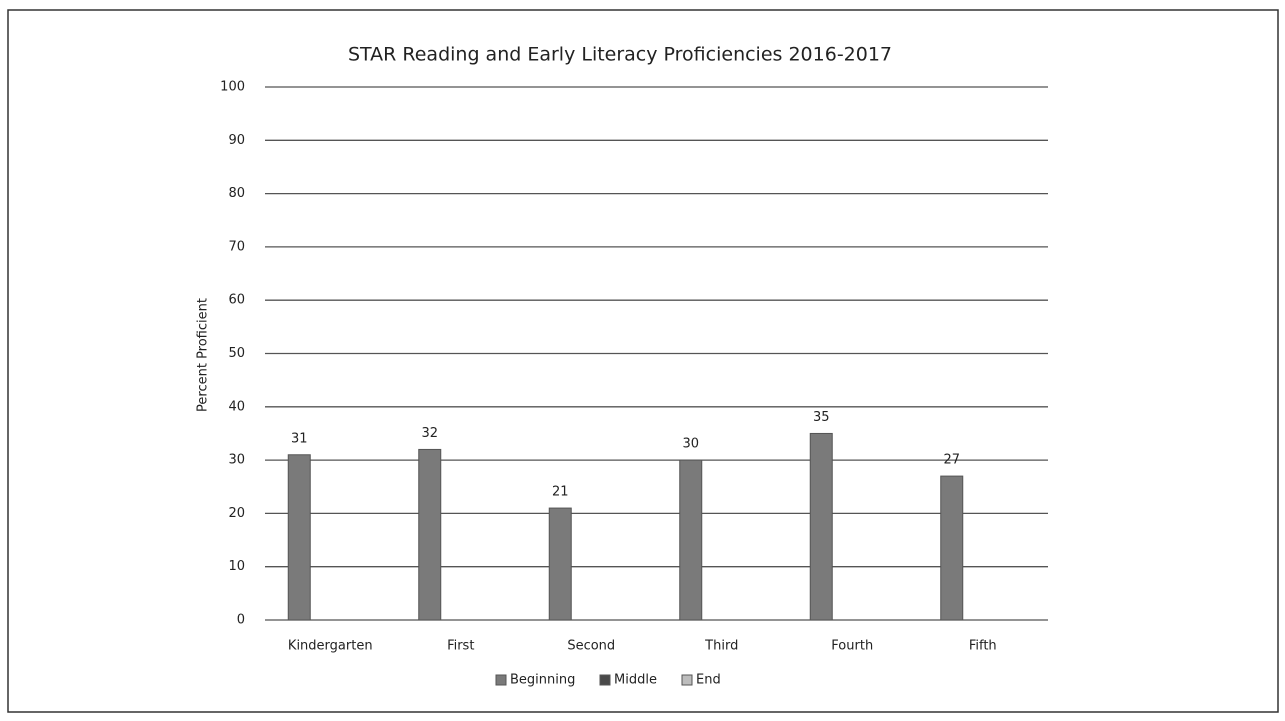 The height and width of the screenshot is (721, 1285). I want to click on data-label: 21, so click(560, 492).